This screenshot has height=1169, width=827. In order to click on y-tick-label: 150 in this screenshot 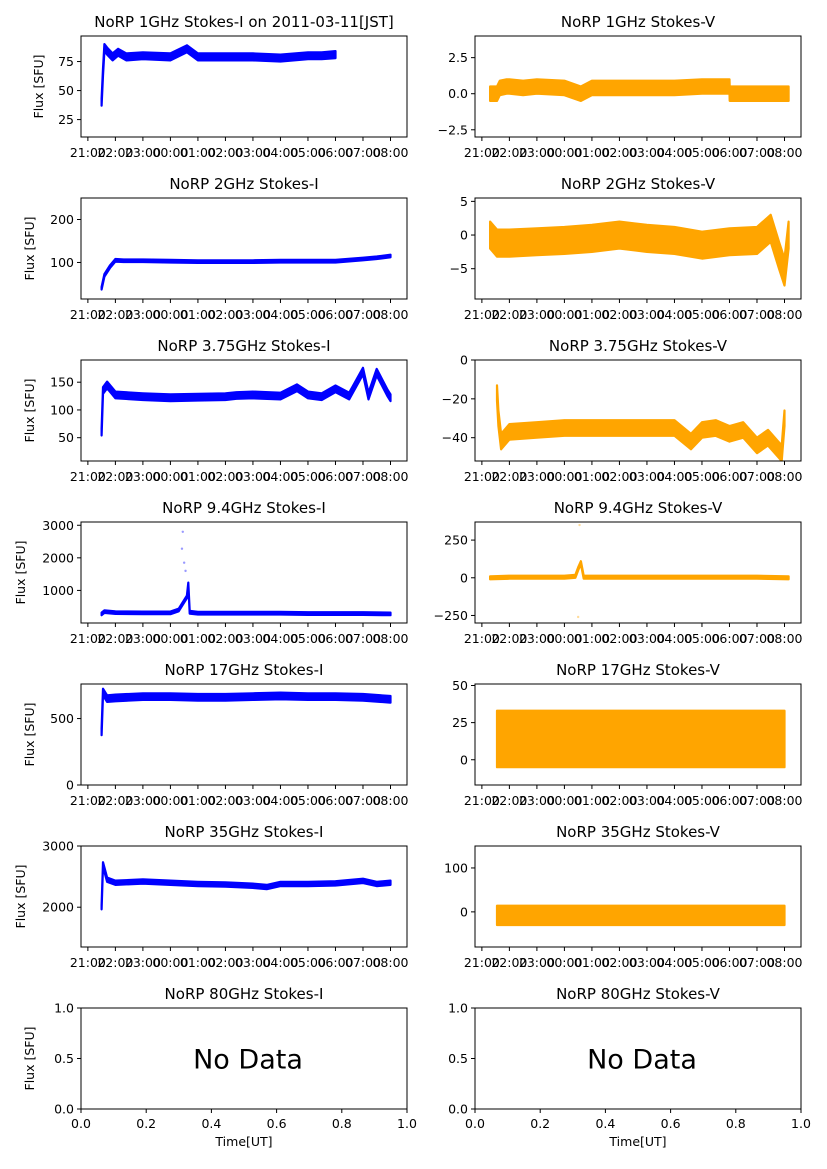, I will do `click(62, 382)`.